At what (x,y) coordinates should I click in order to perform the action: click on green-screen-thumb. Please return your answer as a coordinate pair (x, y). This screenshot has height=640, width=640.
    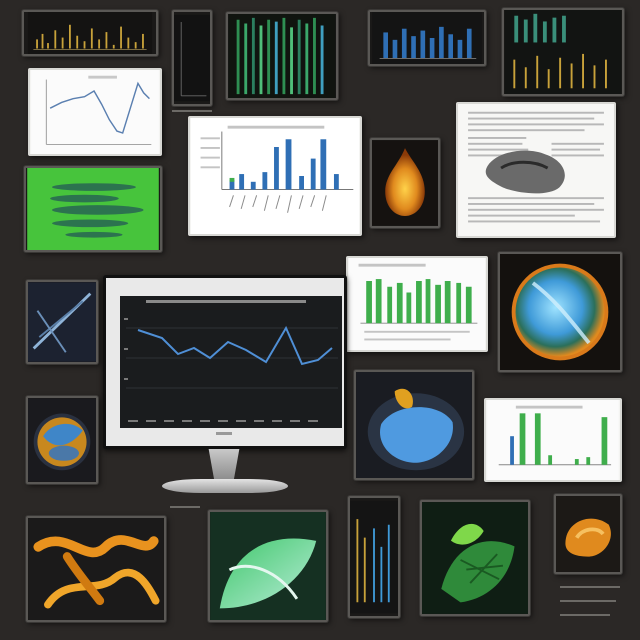
    Looking at the image, I should click on (93, 209).